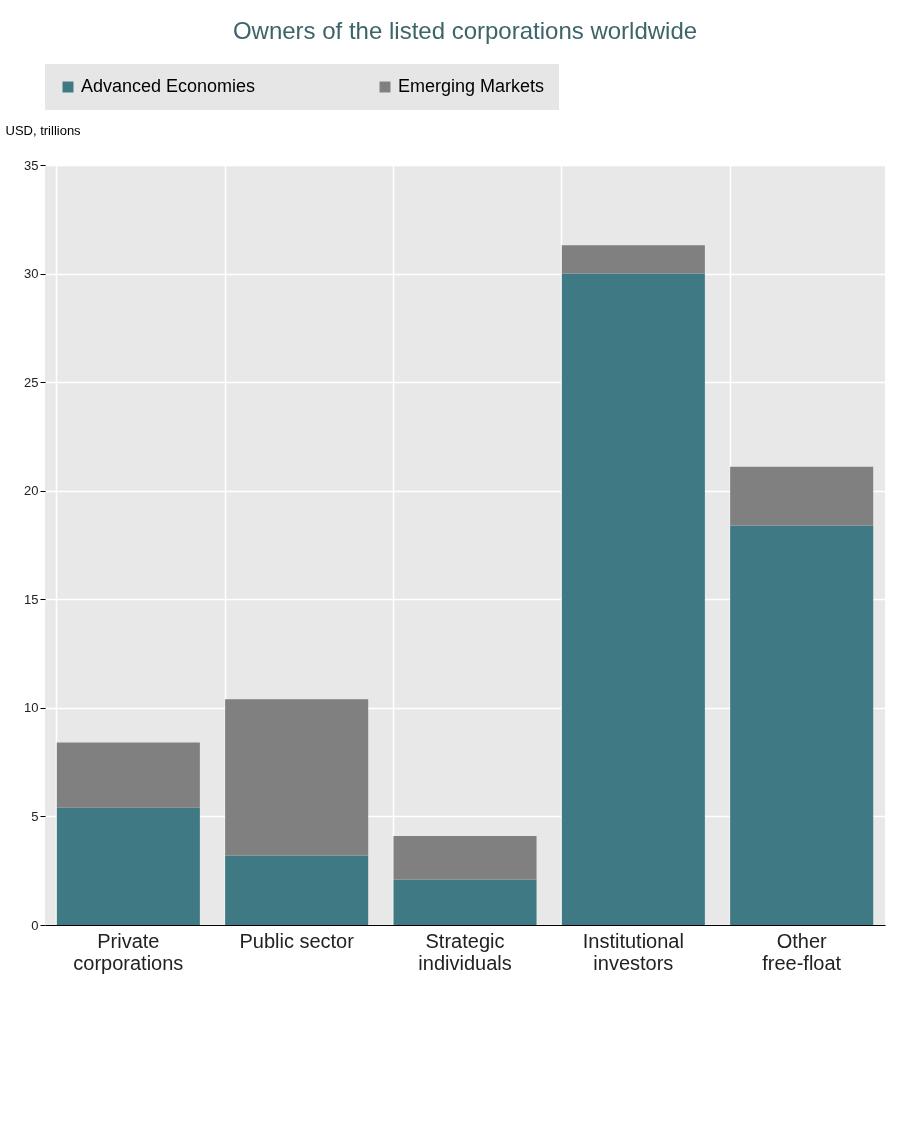 Image resolution: width=920 pixels, height=1137 pixels. Describe the element at coordinates (31, 165) in the screenshot. I see `y-tick-label: 35` at that location.